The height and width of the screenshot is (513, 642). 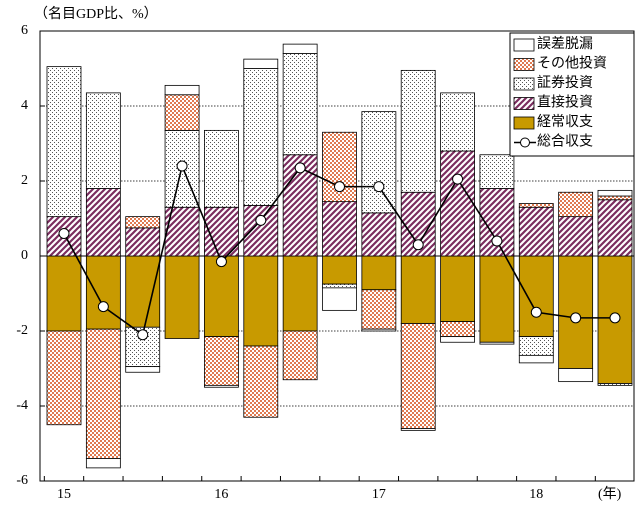 I want to click on y-tick-label: 4, so click(x=24, y=105).